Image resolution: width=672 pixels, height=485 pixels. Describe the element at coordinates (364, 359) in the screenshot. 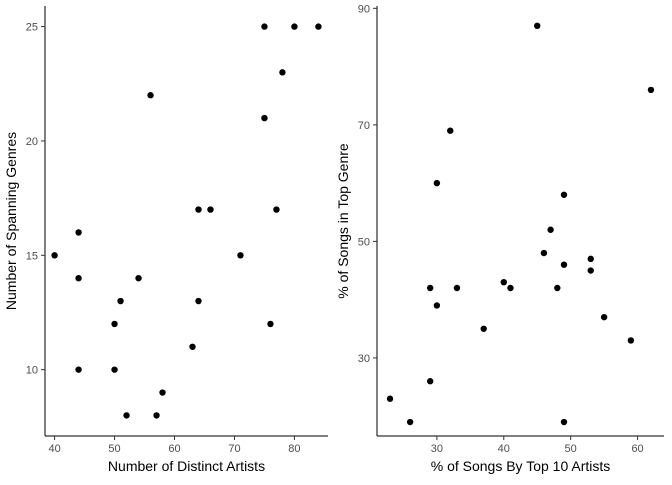

I see `y-tick-label: 30` at that location.